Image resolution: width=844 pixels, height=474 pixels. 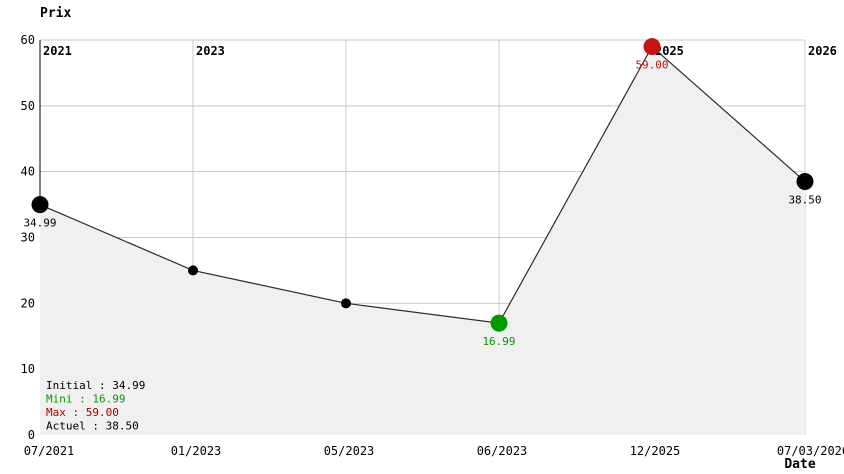 What do you see at coordinates (669, 51) in the screenshot?
I see `year-label: 2025` at bounding box center [669, 51].